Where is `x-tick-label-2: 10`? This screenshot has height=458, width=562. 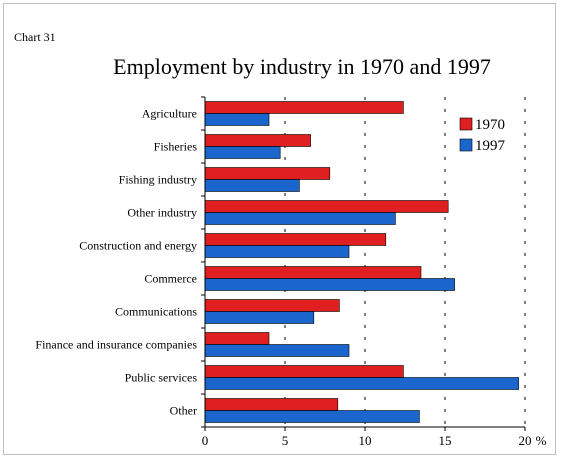
x-tick-label-2: 10 is located at coordinates (365, 440).